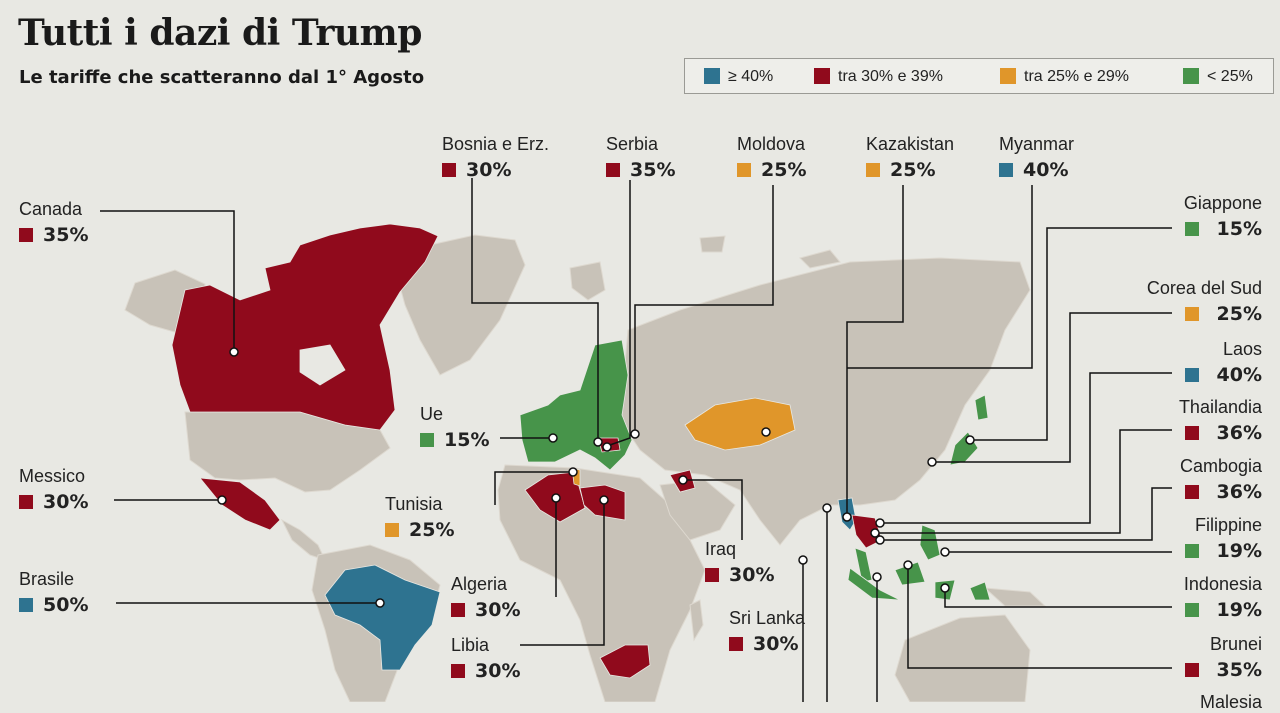 The width and height of the screenshot is (1280, 713). Describe the element at coordinates (930, 542) in the screenshot. I see `country-philippines` at that location.